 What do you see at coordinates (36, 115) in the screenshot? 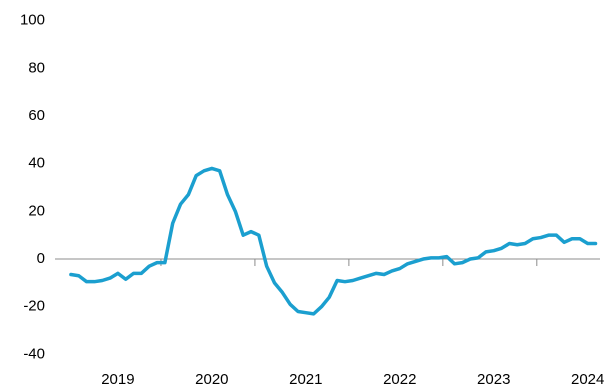
I see `y-tick-label: 60` at bounding box center [36, 115].